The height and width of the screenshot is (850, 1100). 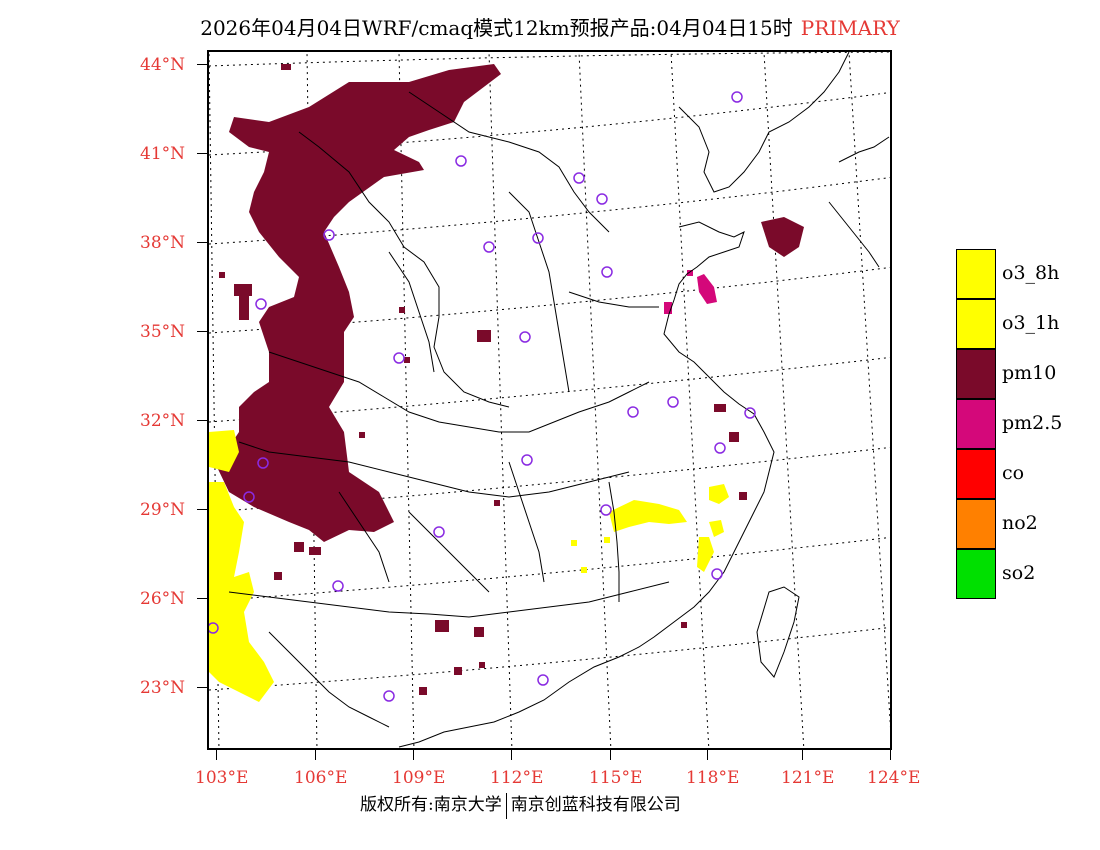 What do you see at coordinates (1019, 573) in the screenshot?
I see `legend-label: so2` at bounding box center [1019, 573].